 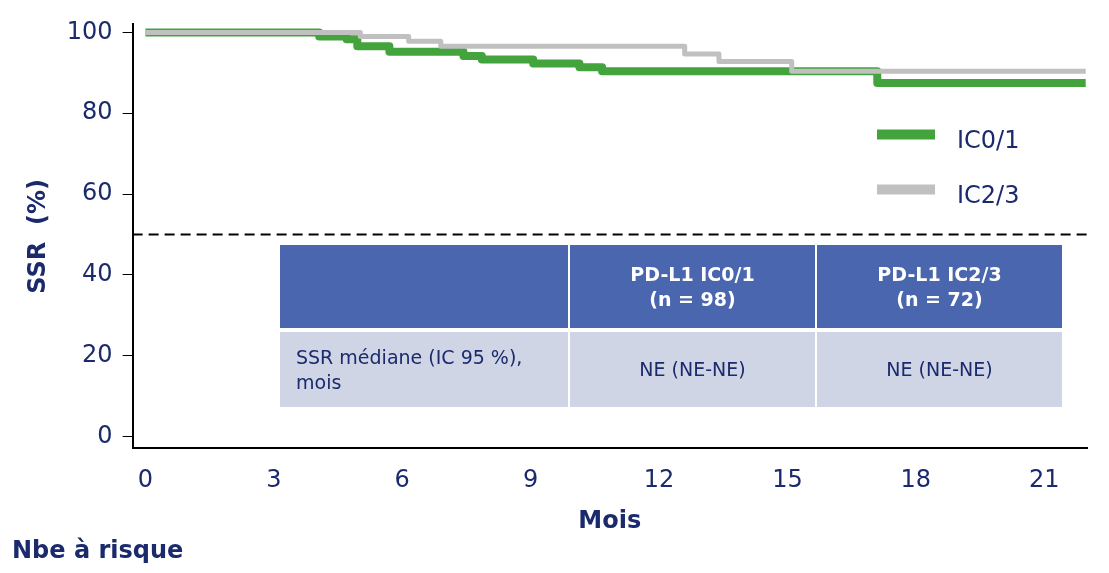 What do you see at coordinates (98, 550) in the screenshot?
I see `text: Nbe à risque` at bounding box center [98, 550].